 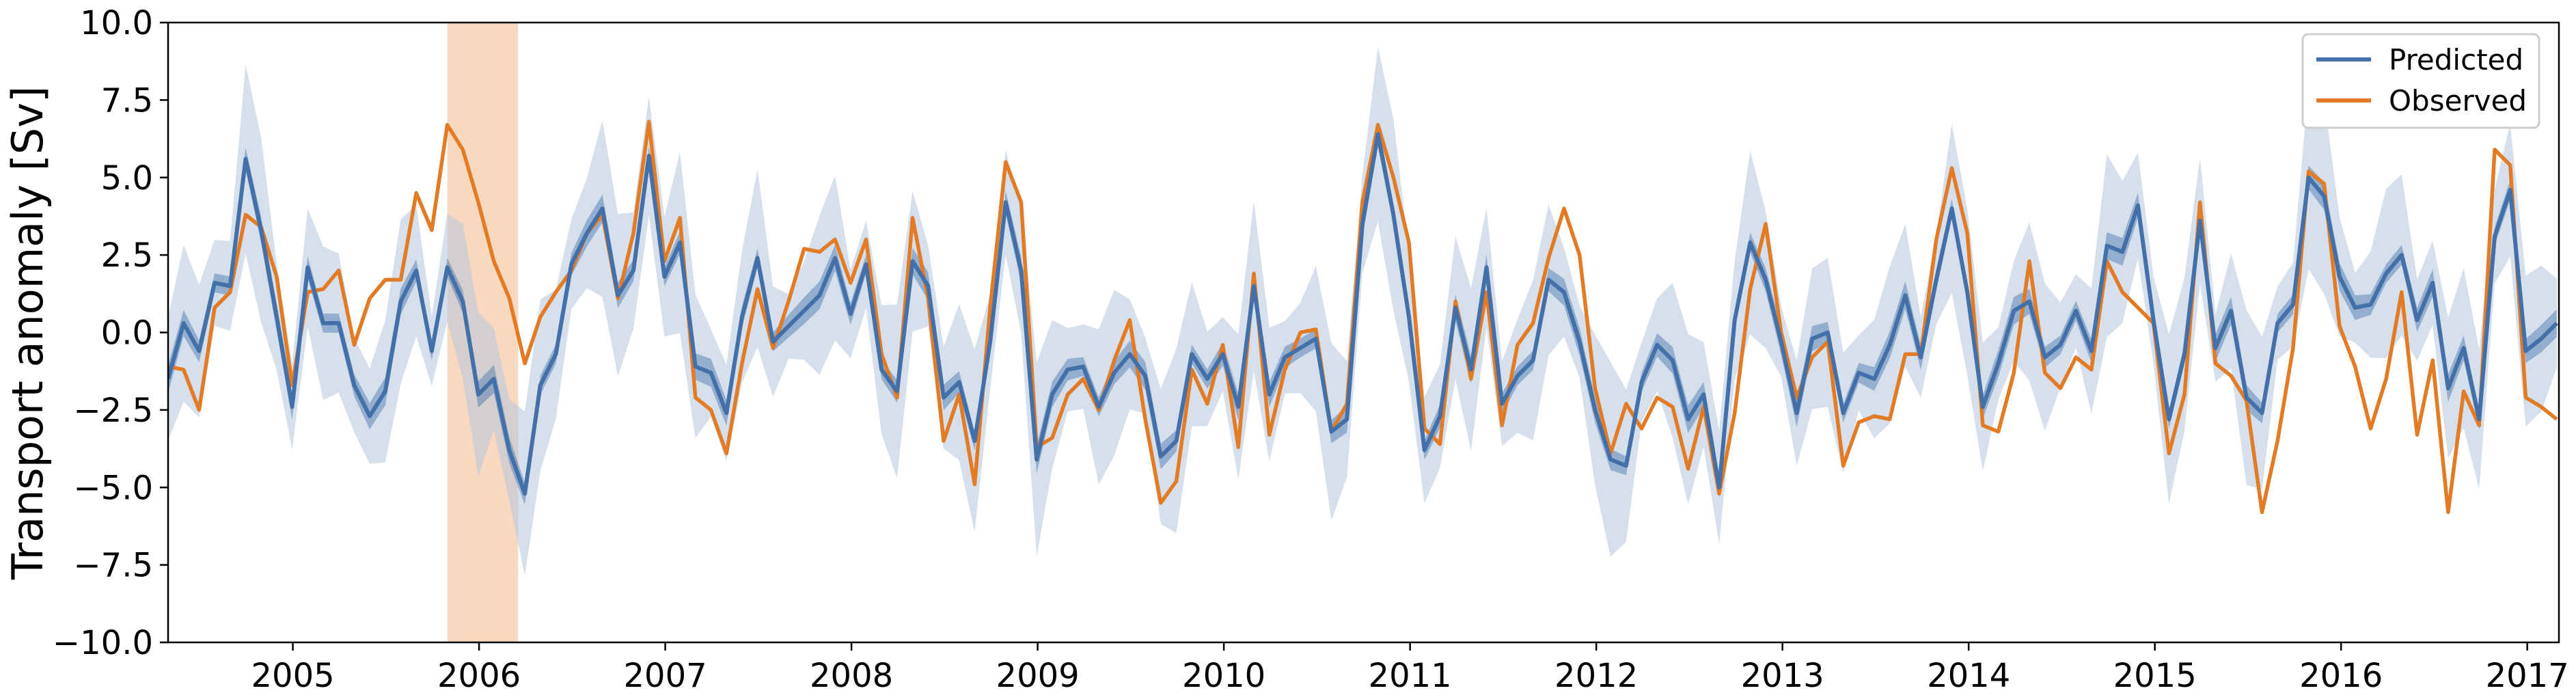 I want to click on x-tick-label: 2006, so click(x=479, y=676).